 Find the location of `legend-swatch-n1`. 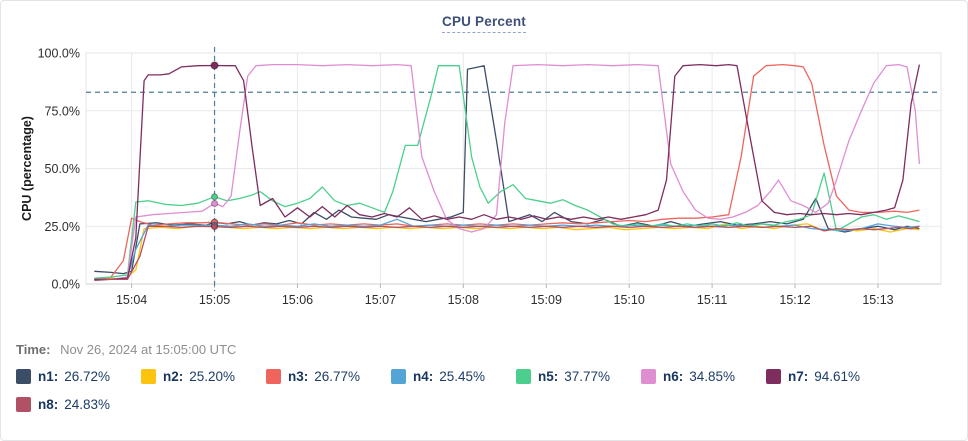

legend-swatch-n1 is located at coordinates (23, 376).